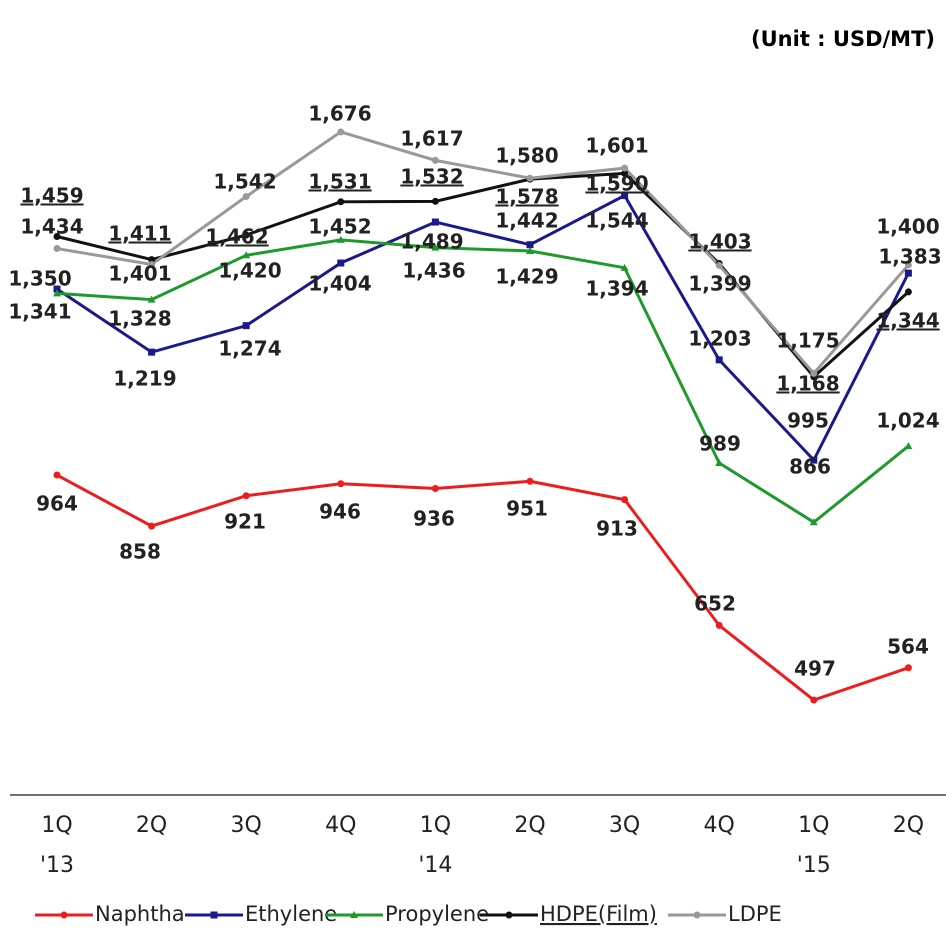 This screenshot has height=932, width=946. What do you see at coordinates (431, 177) in the screenshot?
I see `data-label: 1,532` at bounding box center [431, 177].